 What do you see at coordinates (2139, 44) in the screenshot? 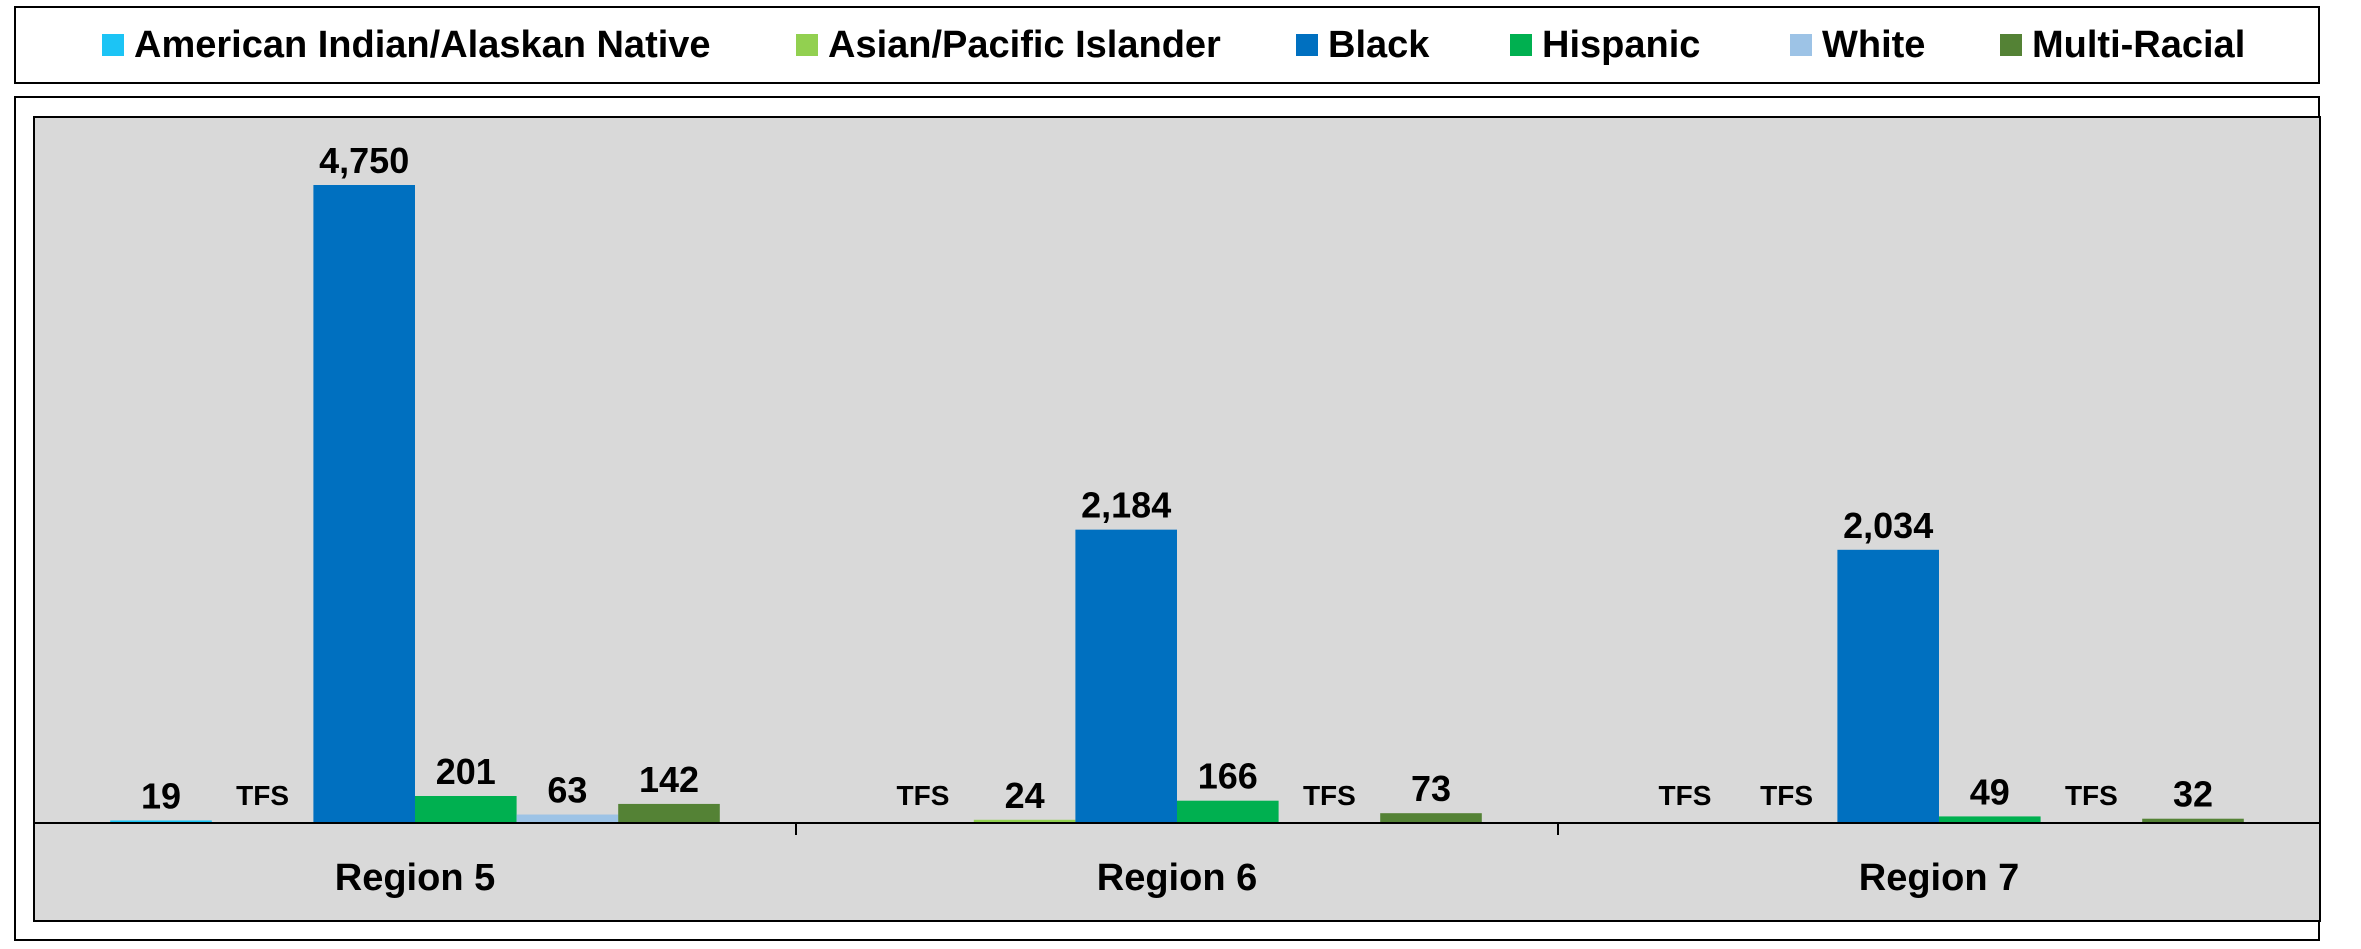
I see `legend-label: Multi-Racial` at bounding box center [2139, 44].